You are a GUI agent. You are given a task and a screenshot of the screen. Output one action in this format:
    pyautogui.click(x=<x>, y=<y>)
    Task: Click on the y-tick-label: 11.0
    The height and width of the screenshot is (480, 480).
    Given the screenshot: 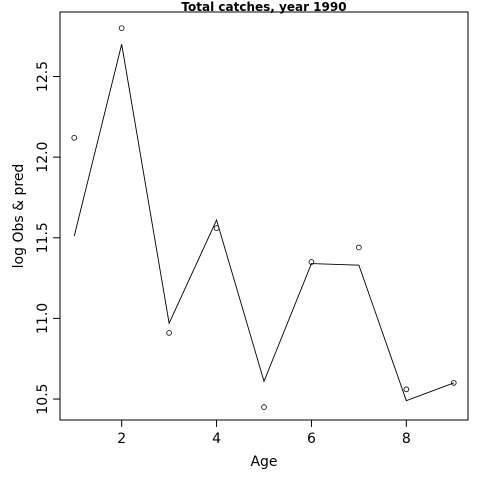 What is the action you would take?
    pyautogui.click(x=43, y=318)
    